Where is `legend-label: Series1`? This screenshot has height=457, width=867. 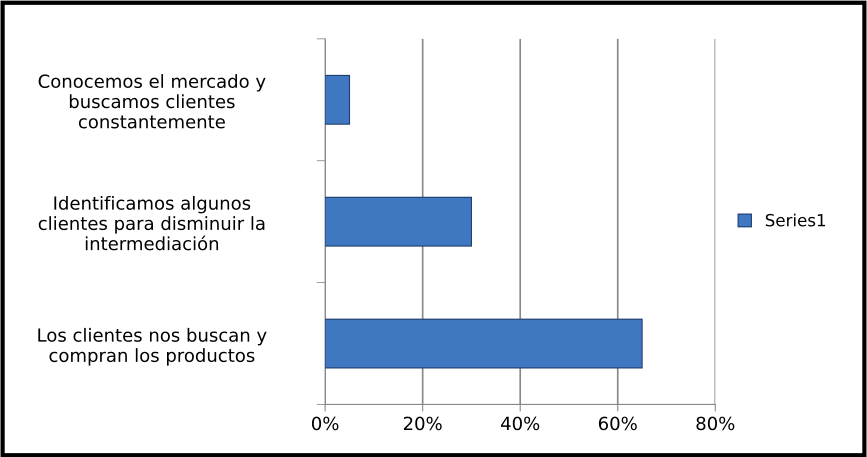
legend-label: Series1 is located at coordinates (796, 220).